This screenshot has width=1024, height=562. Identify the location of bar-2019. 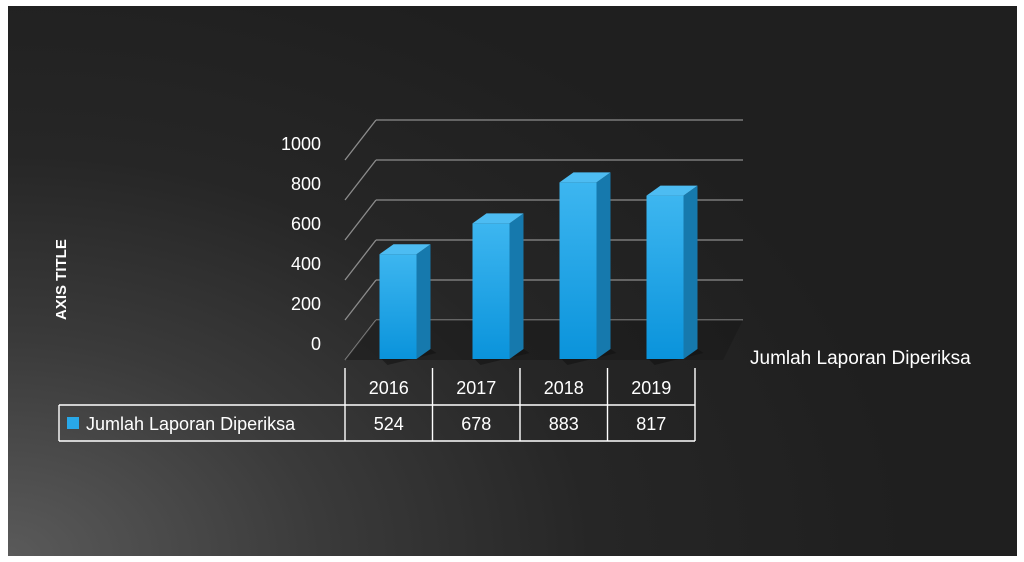
(675, 275).